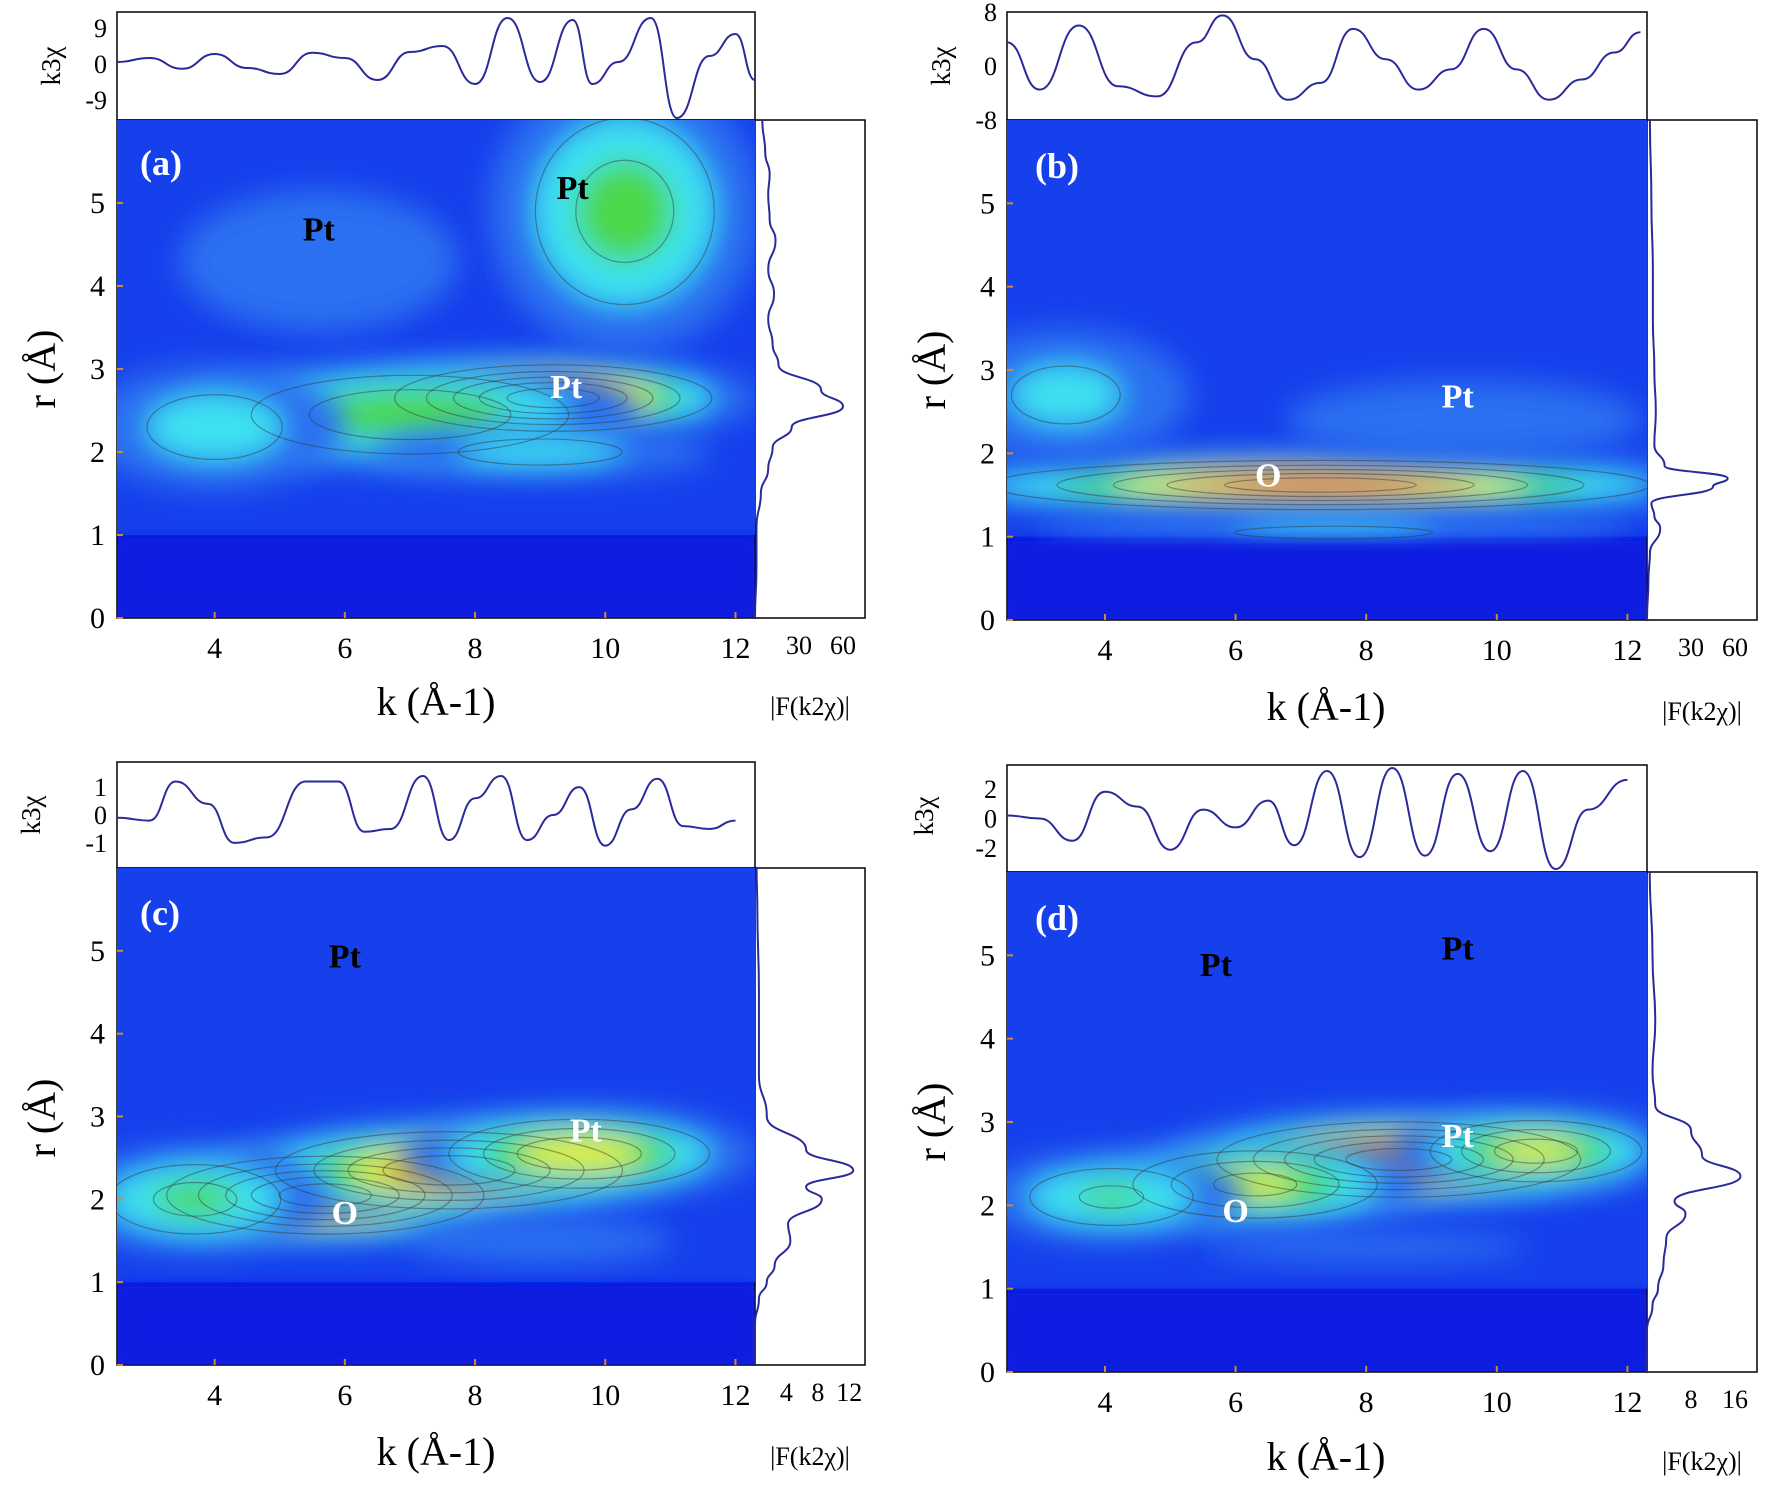 Image resolution: width=1770 pixels, height=1487 pixels. I want to click on right-tick-label: 4, so click(786, 1392).